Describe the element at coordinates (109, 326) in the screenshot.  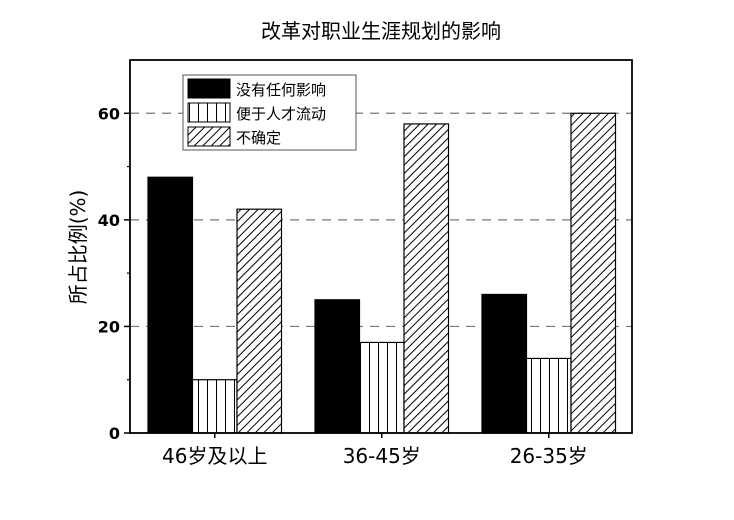
I see `y-tick-label: 20` at that location.